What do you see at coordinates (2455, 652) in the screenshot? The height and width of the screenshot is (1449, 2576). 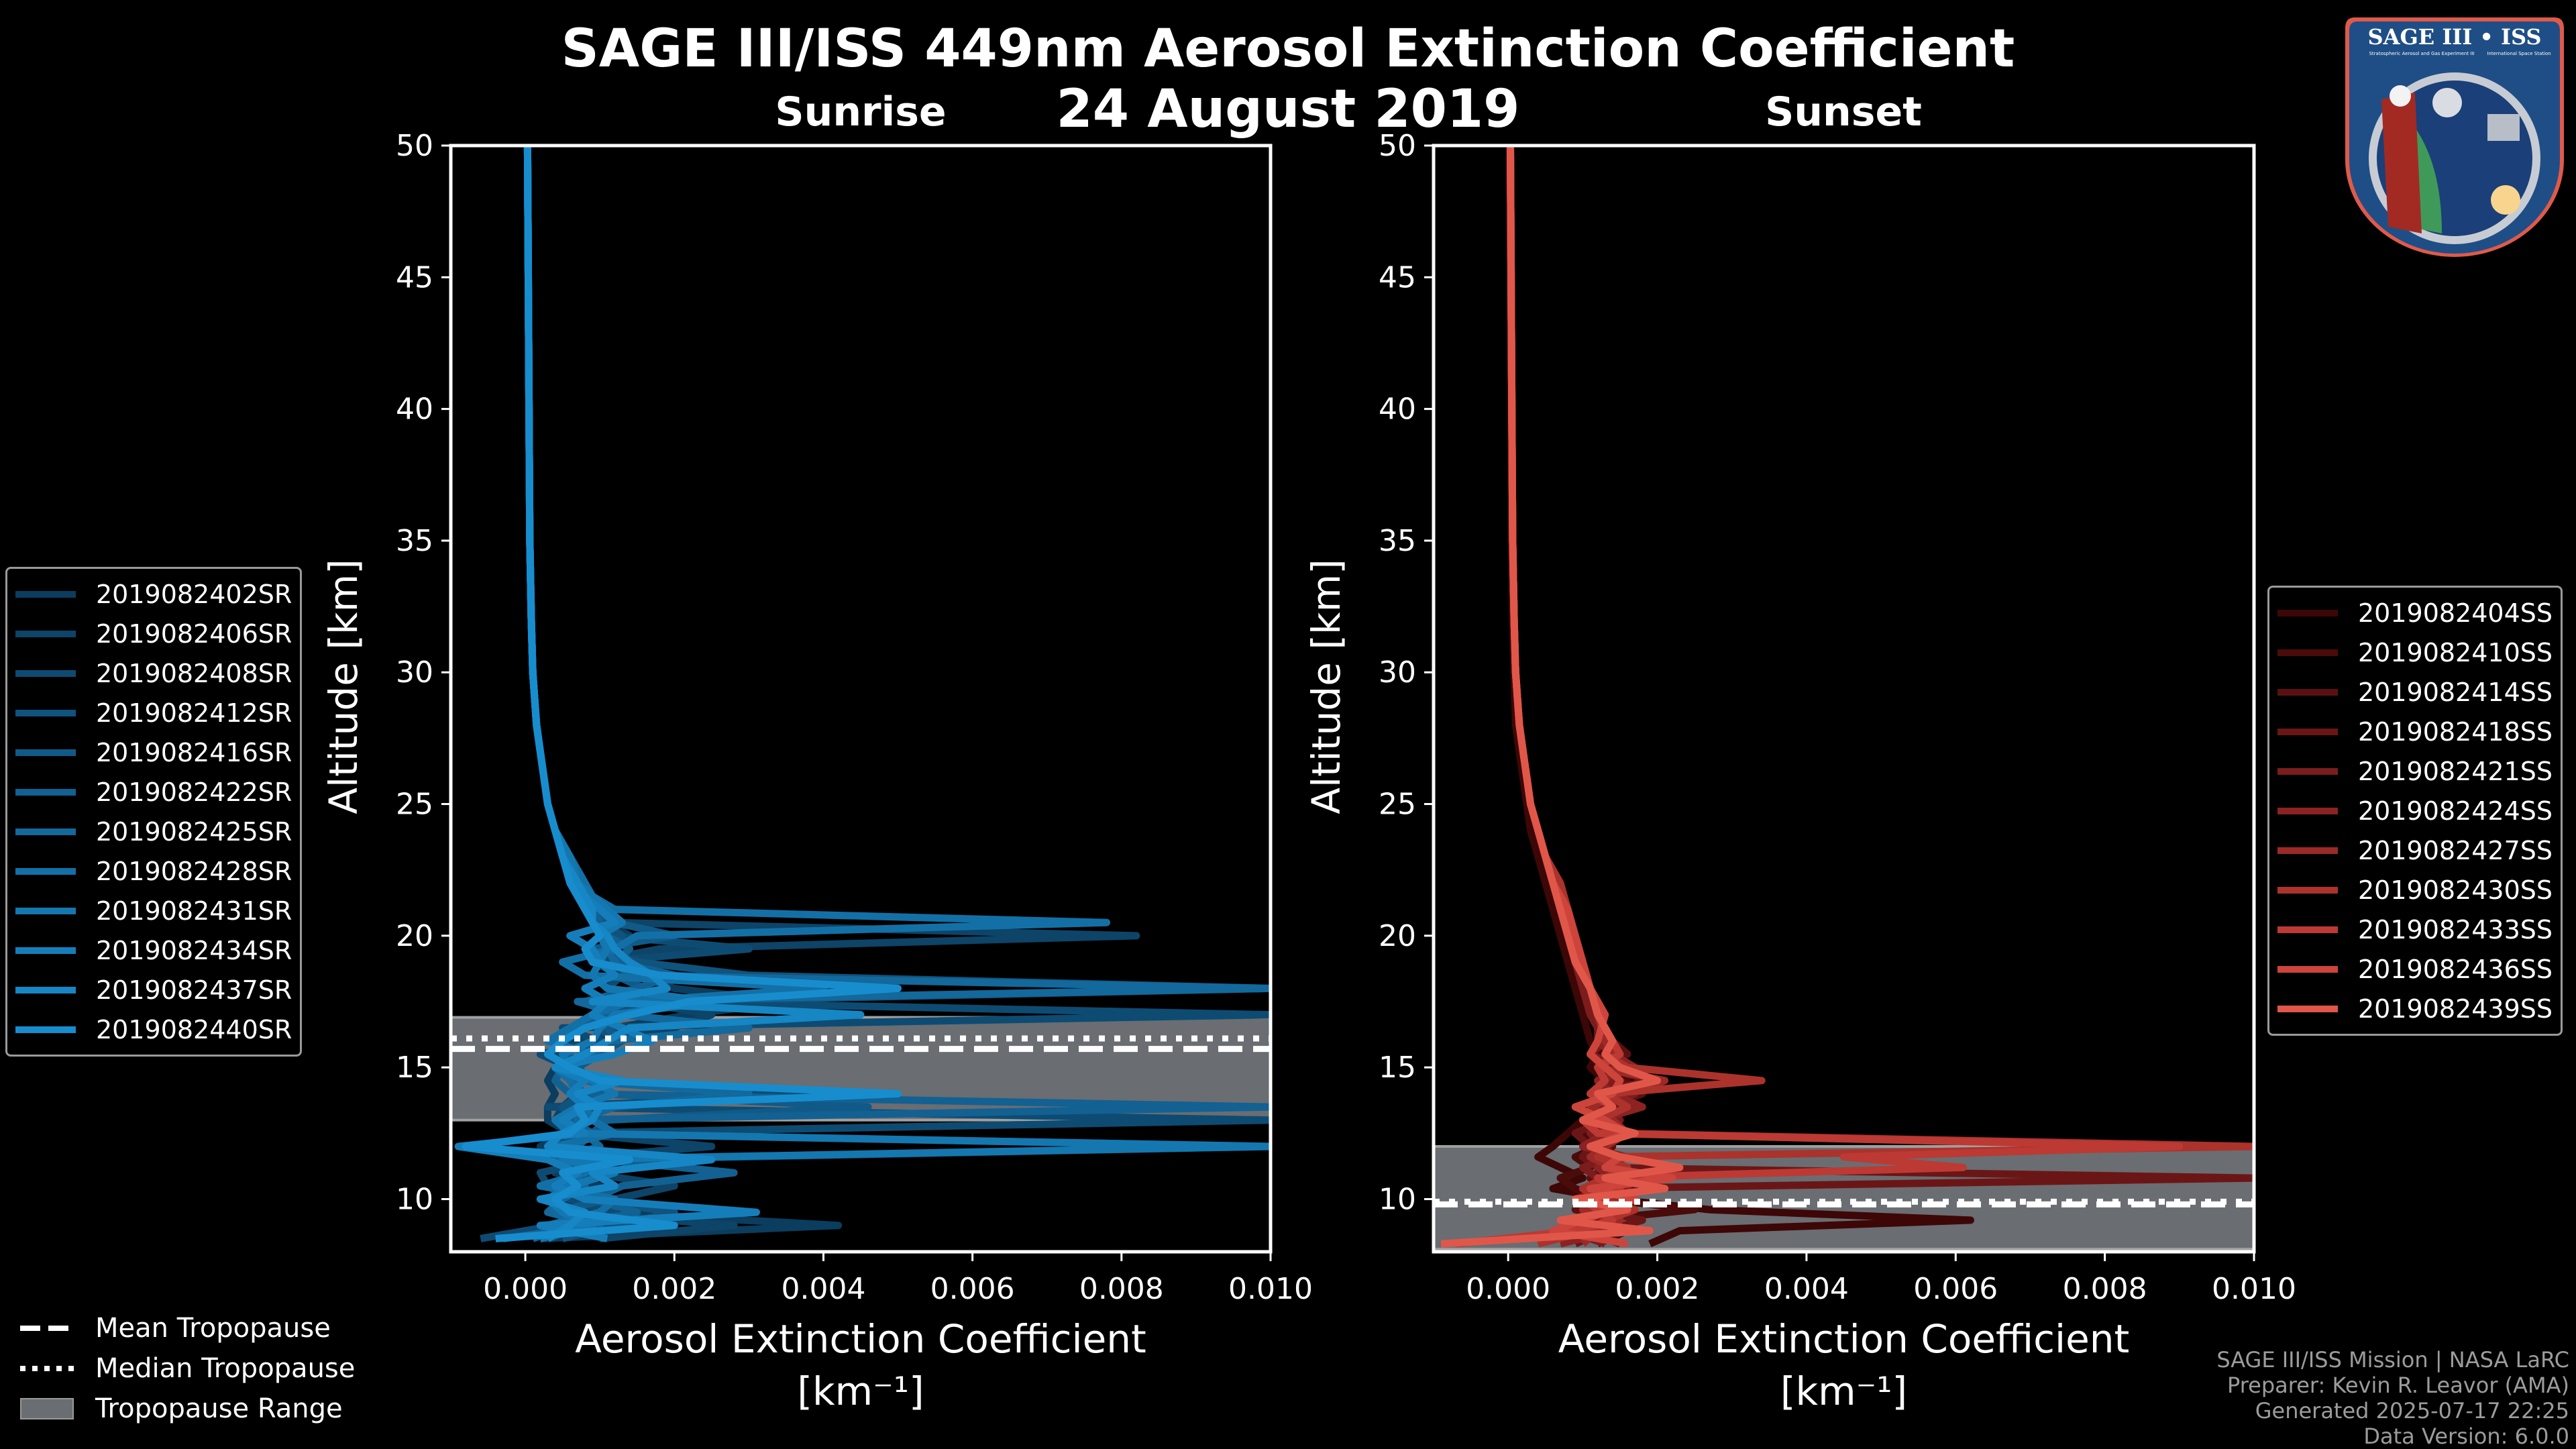 I see `legend-label: 2019082410SS` at bounding box center [2455, 652].